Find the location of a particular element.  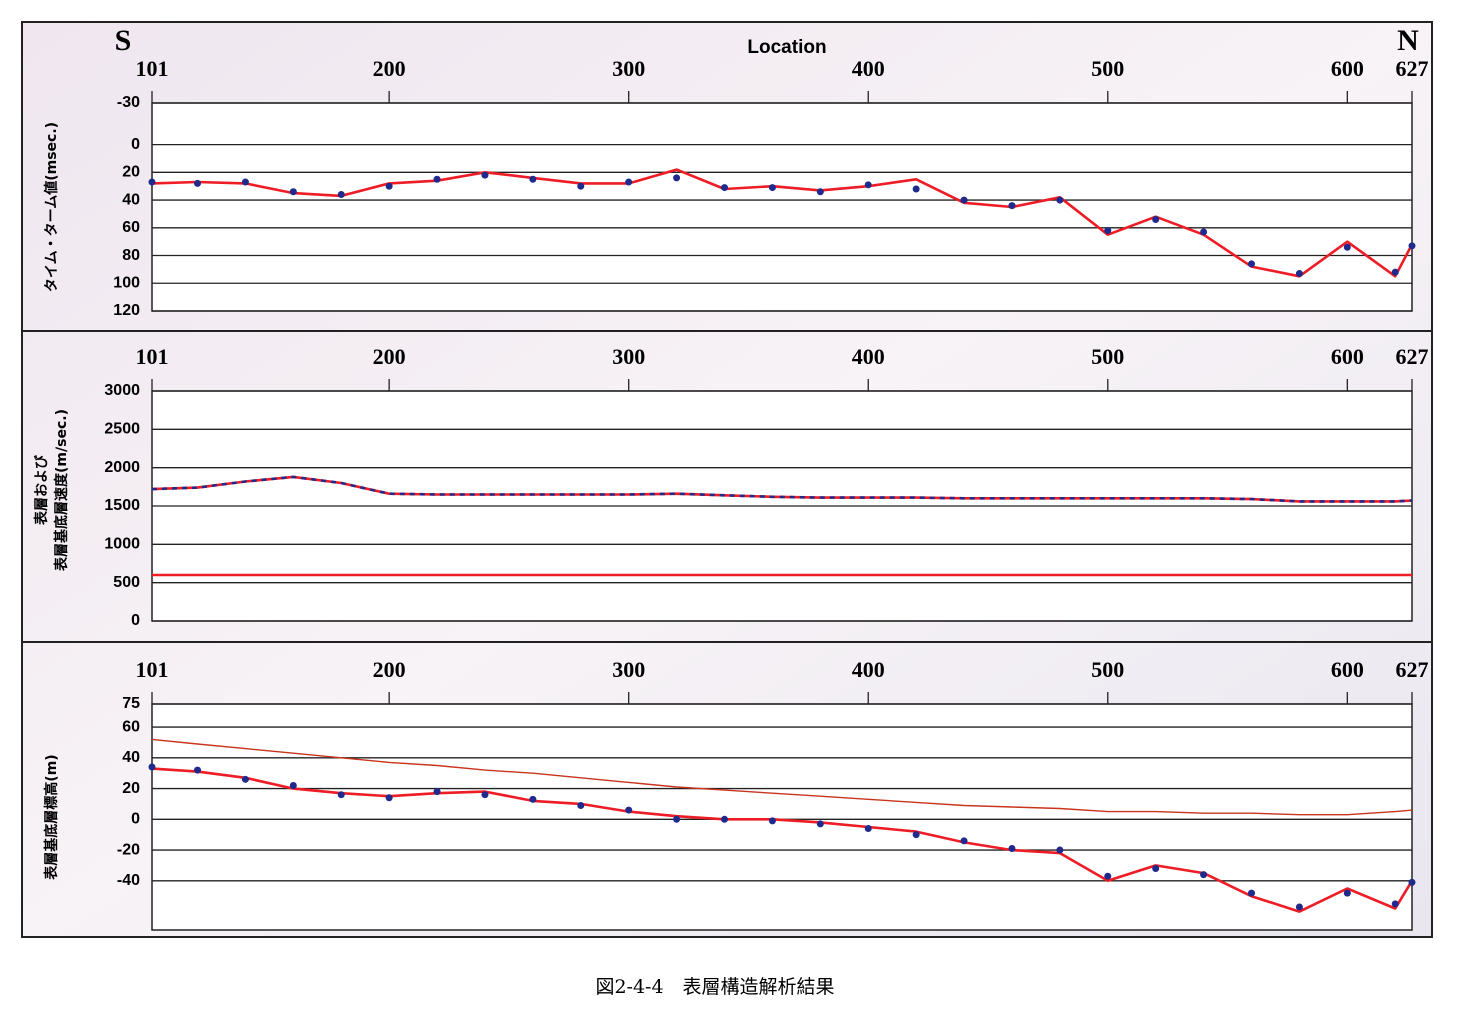

y-axis-label: 表層および is located at coordinates (41, 490).